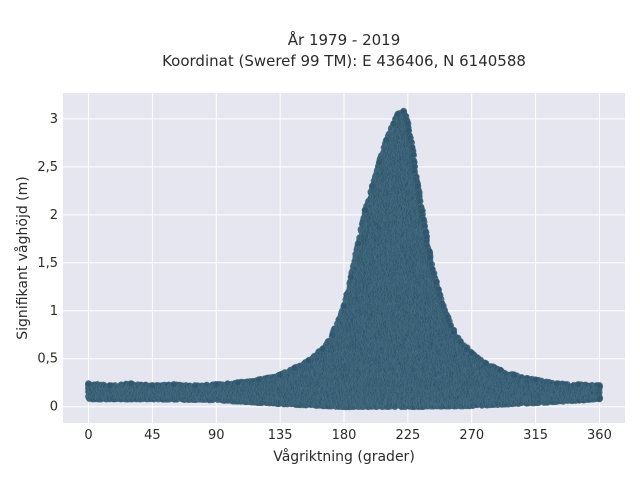 Image resolution: width=640 pixels, height=480 pixels. Describe the element at coordinates (344, 39) in the screenshot. I see `chart-title-line1: År 1979 - 2019` at that location.